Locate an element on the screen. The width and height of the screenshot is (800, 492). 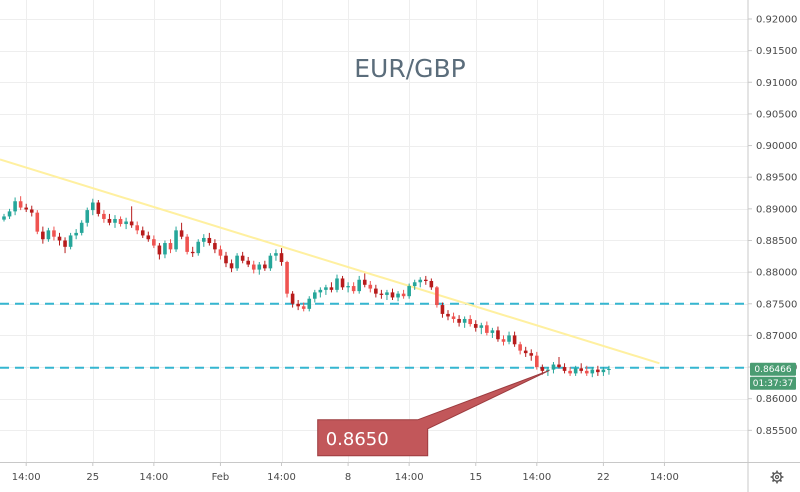
time-axis: 14:00 25 14:00 Feb 14:00 8 14:00 15 14:00 22 14:00 is located at coordinates (345, 472).